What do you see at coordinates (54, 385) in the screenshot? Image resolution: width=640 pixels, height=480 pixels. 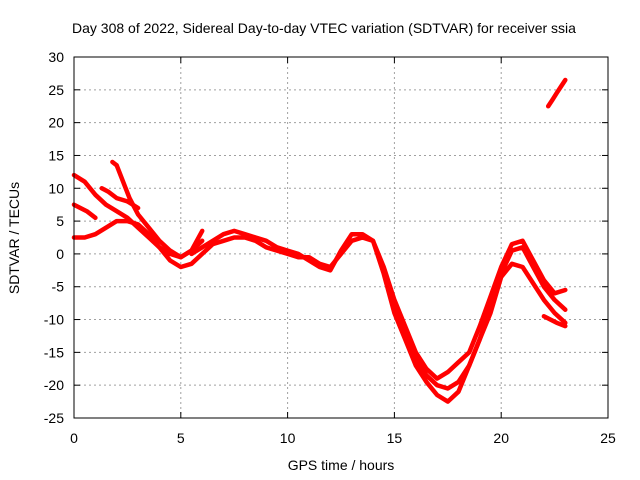 I see `y-tick-label: -20` at bounding box center [54, 385].